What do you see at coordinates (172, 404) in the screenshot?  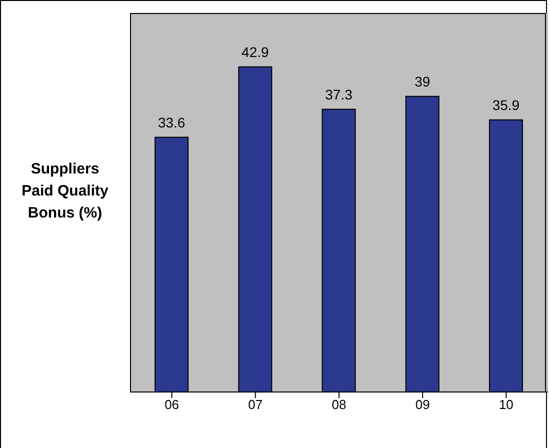 I see `x-tick-label: 06` at bounding box center [172, 404].